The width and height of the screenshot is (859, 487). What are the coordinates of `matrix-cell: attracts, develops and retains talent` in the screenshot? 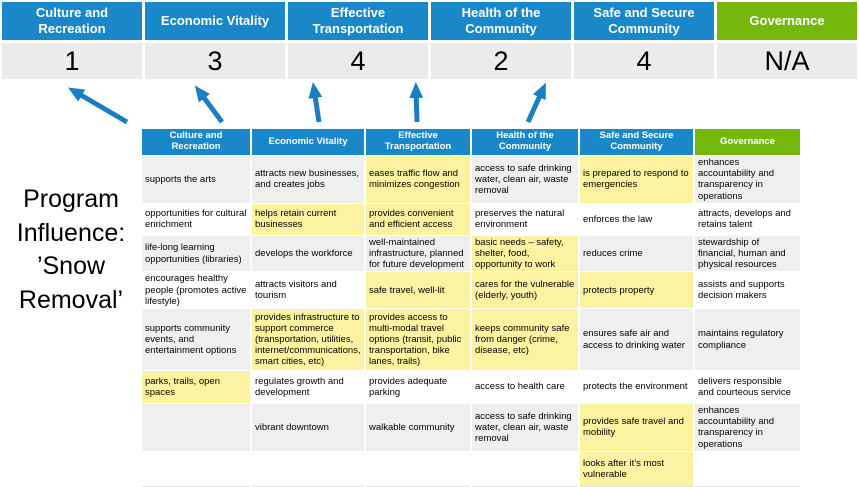 It's located at (747, 219).